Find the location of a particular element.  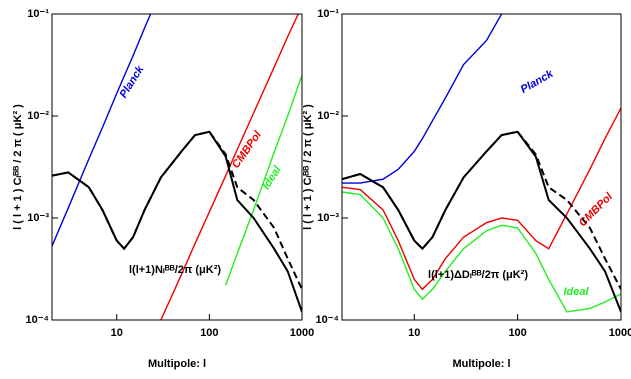

series-label: Planck is located at coordinates (537, 81).